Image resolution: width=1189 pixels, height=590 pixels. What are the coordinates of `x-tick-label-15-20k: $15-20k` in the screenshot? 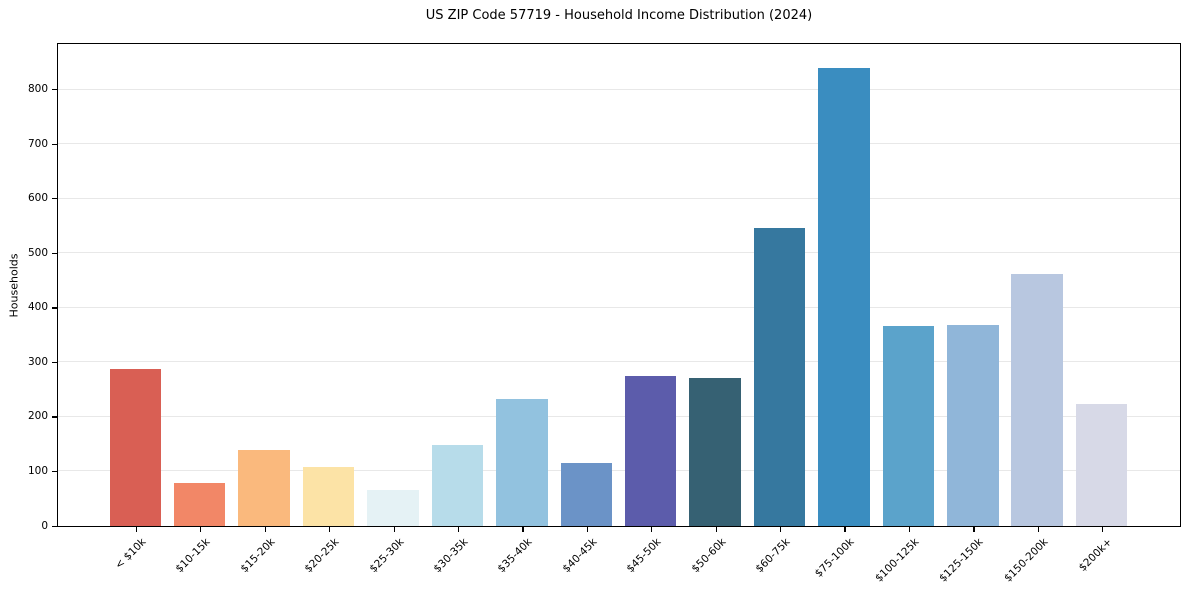 It's located at (258, 556).